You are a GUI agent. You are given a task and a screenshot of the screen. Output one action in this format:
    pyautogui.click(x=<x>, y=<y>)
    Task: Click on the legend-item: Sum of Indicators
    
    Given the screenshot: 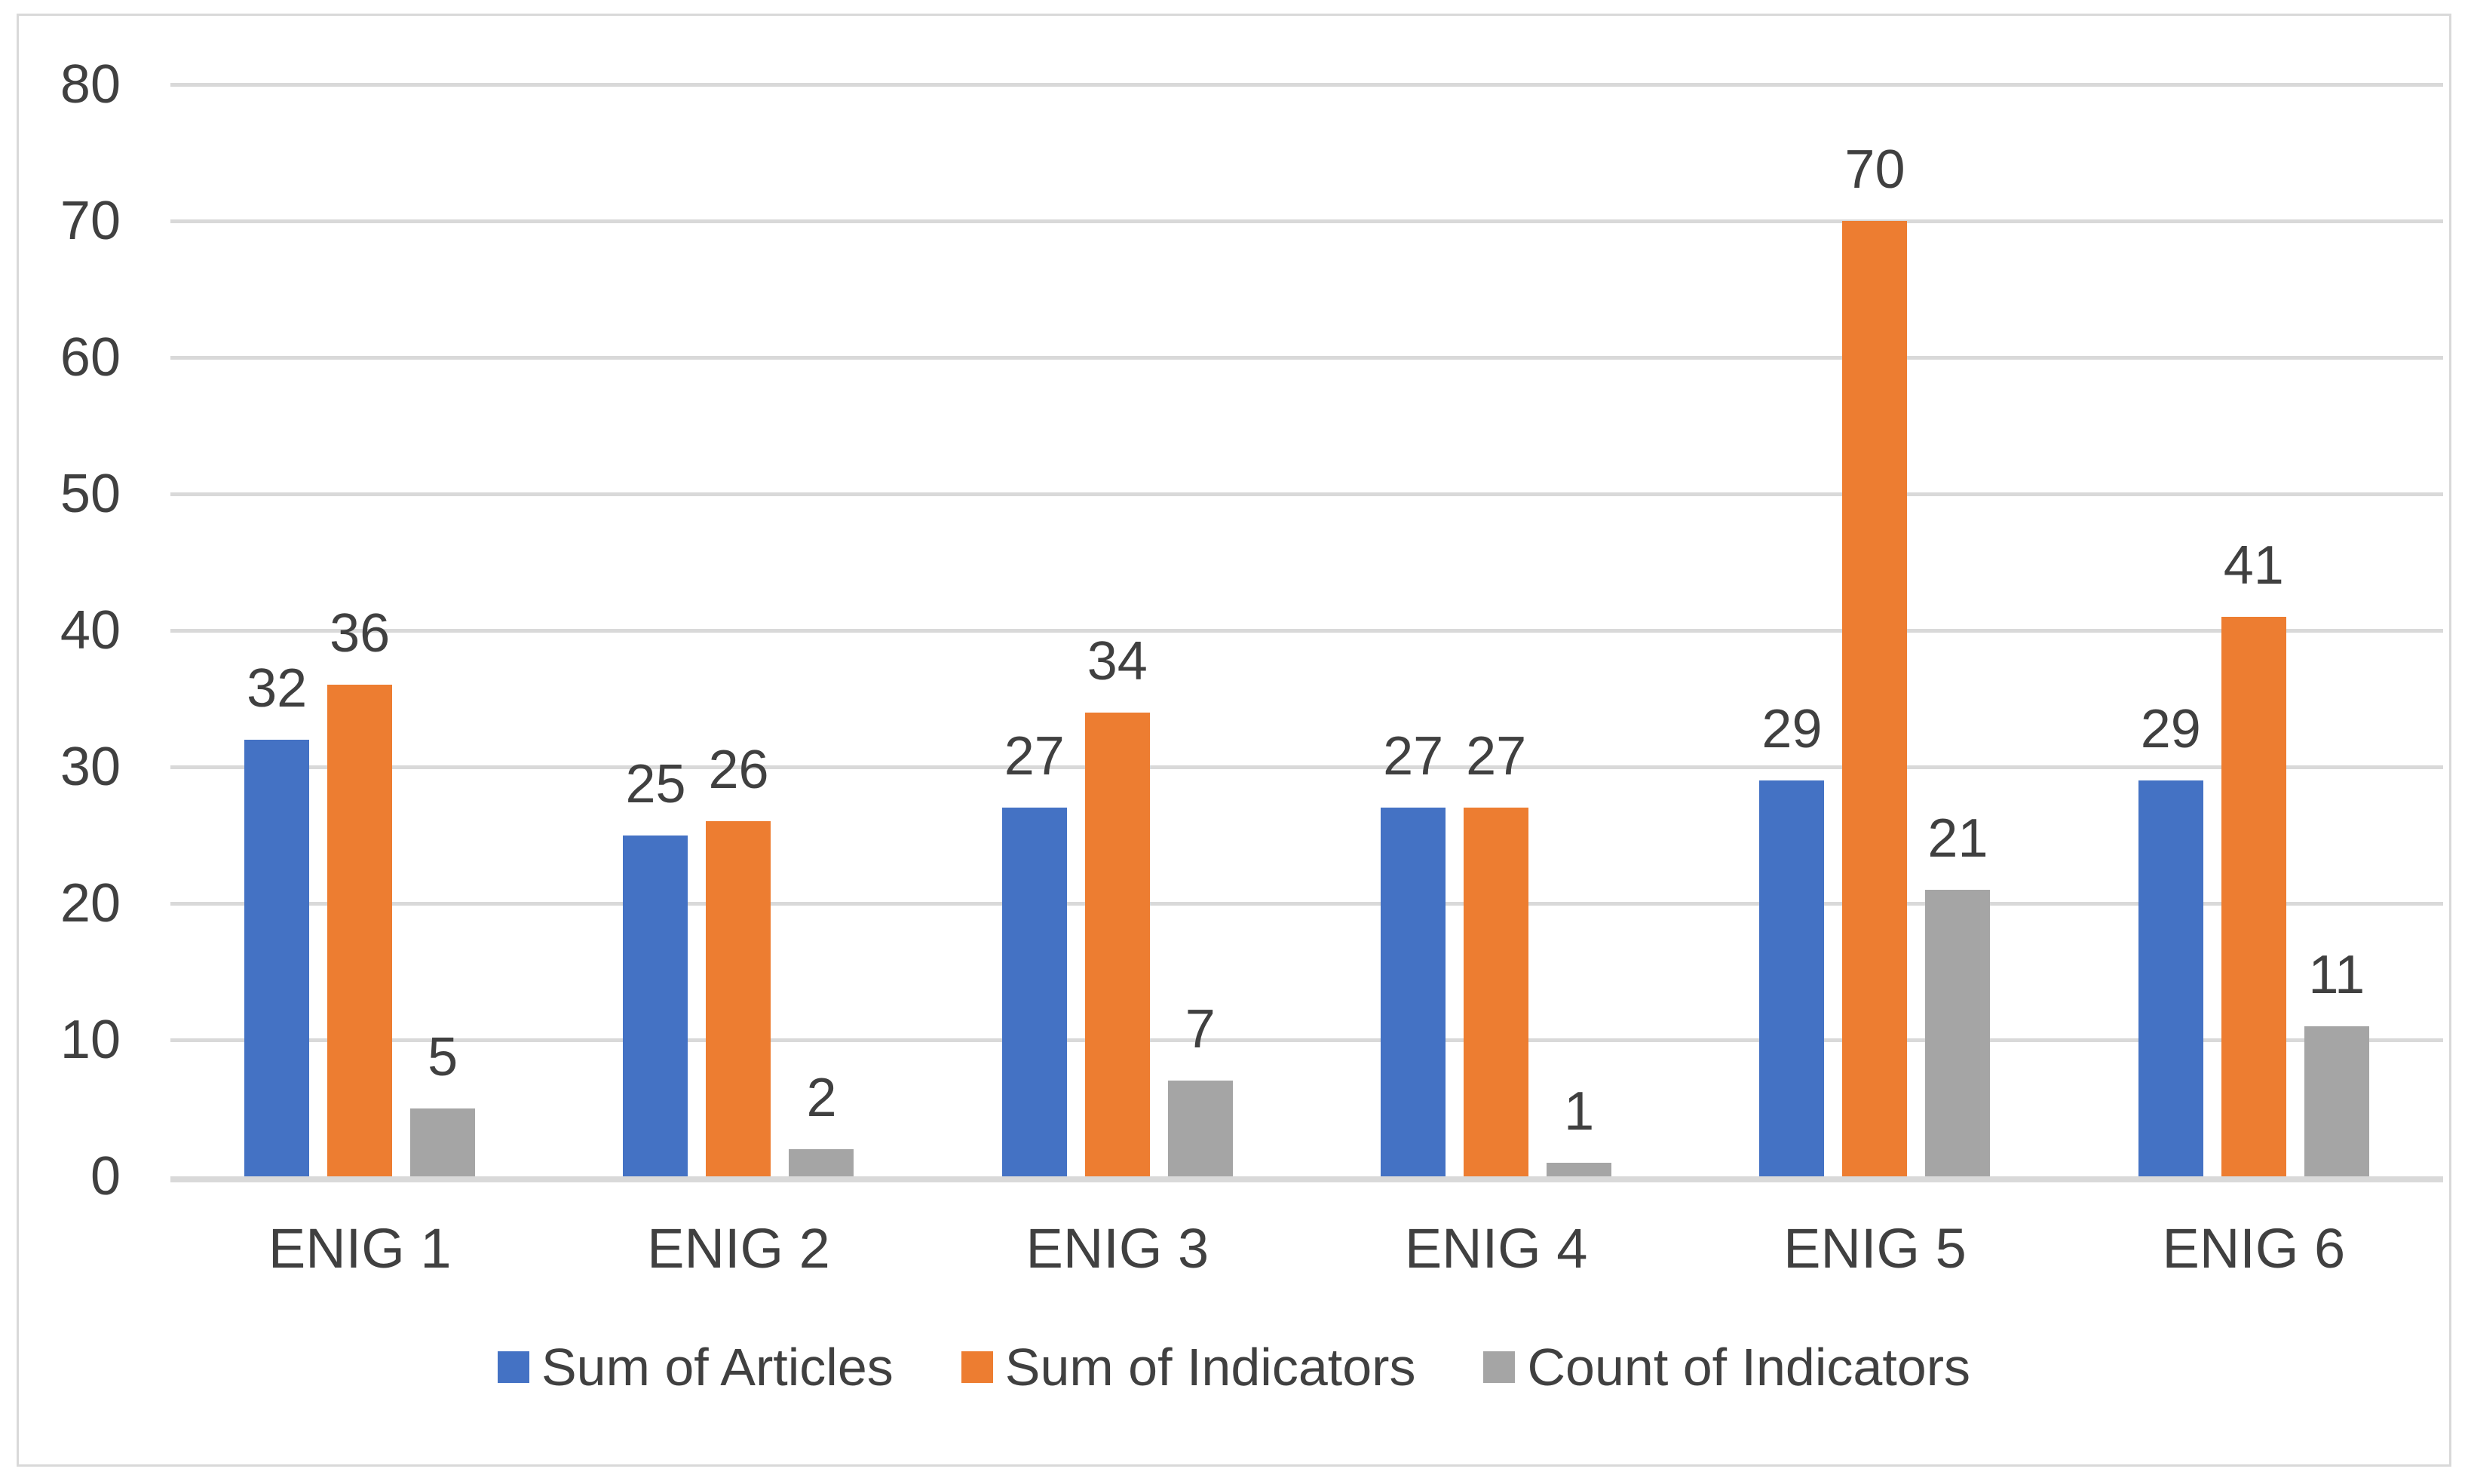 What is the action you would take?
    pyautogui.click(x=1188, y=1367)
    